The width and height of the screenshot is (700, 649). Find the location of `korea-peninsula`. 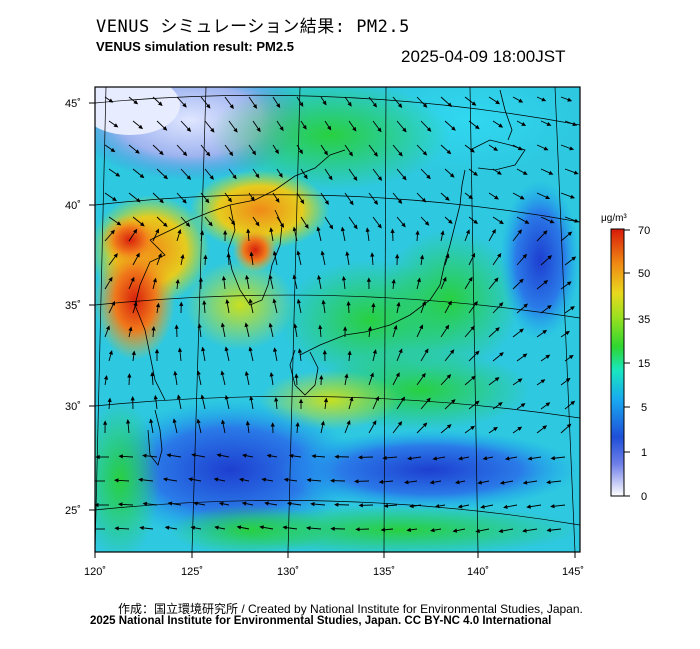

korea-peninsula is located at coordinates (255, 255).